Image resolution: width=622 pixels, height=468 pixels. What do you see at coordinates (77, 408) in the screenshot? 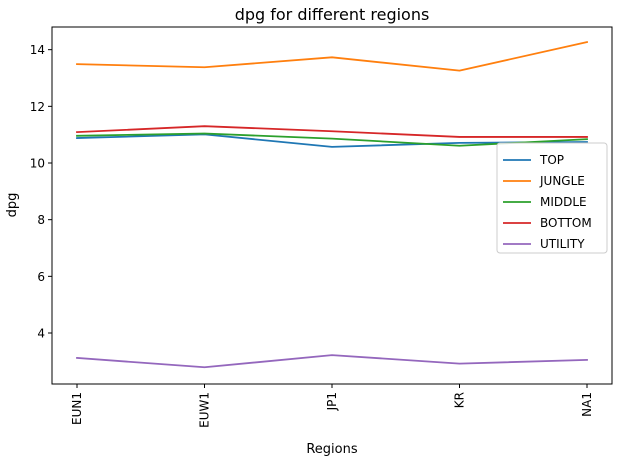
I see `x-tick-label: EUN1` at bounding box center [77, 408].